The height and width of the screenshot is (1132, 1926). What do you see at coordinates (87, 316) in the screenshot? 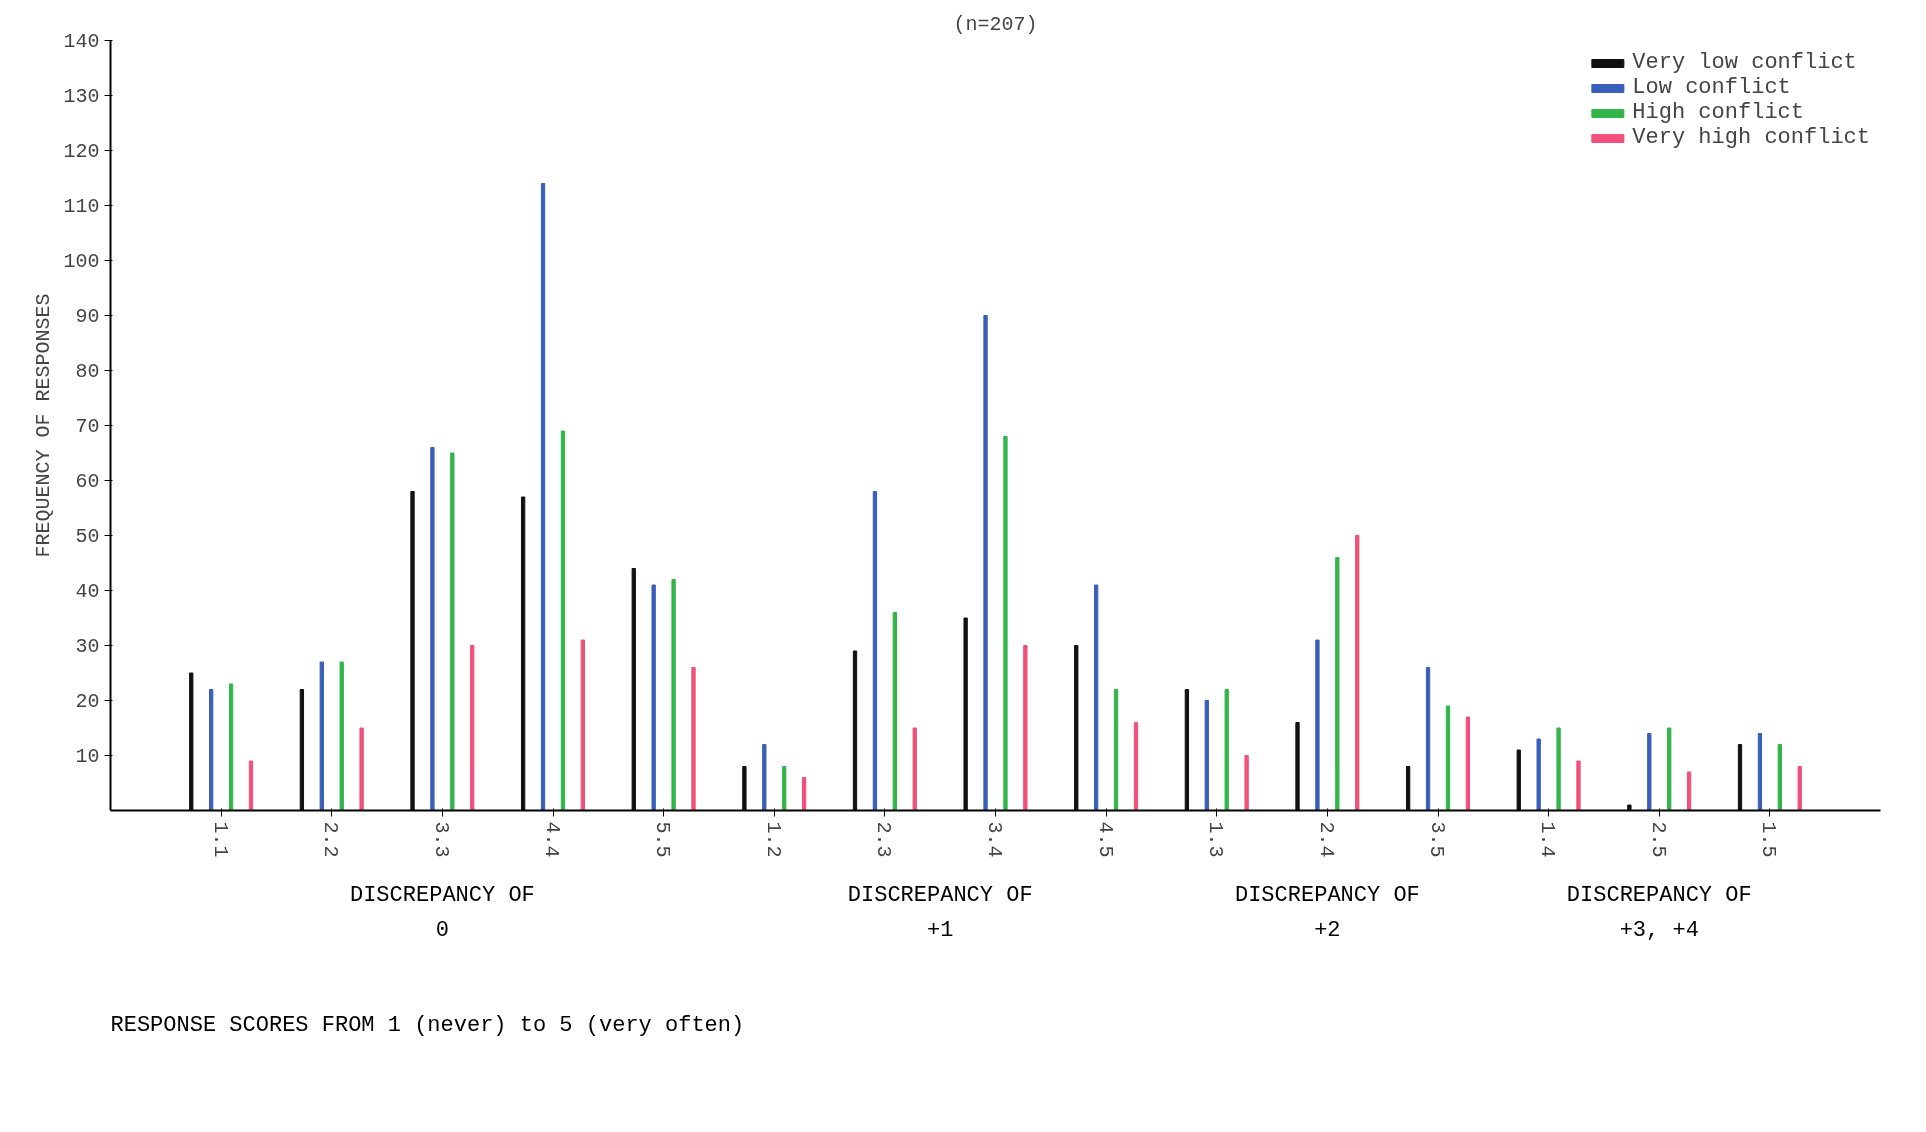
I see `y-tick-label: 90` at bounding box center [87, 316].